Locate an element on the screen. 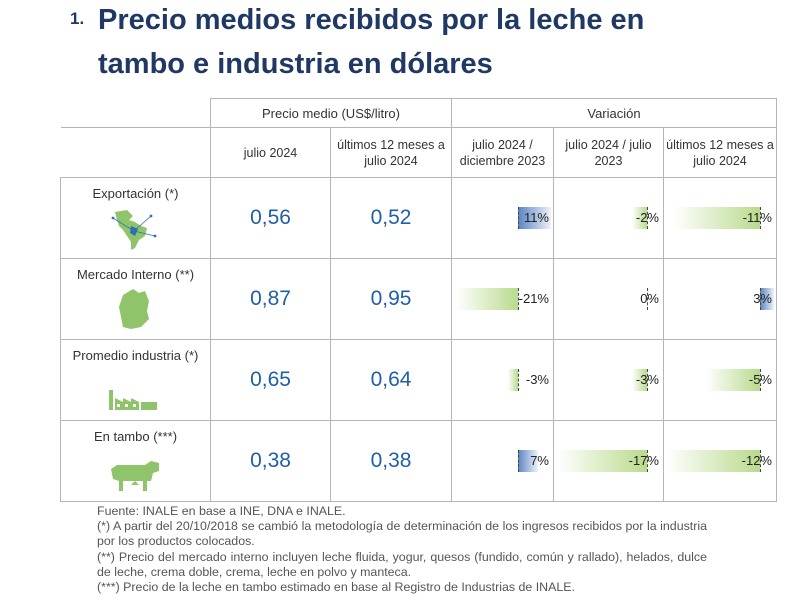  price-value: 0,64 is located at coordinates (391, 380).